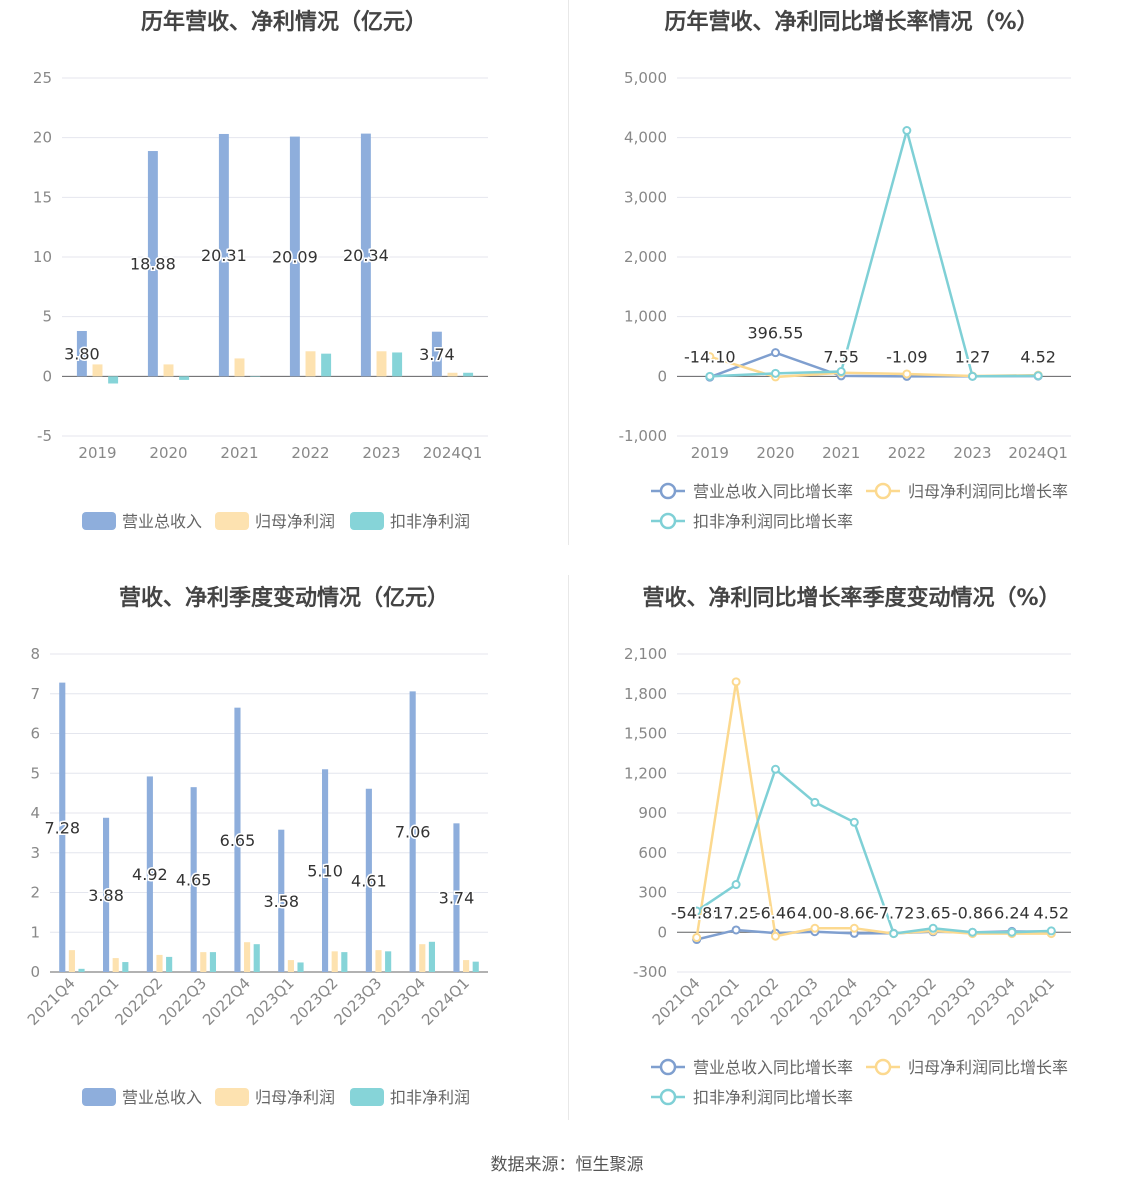 This screenshot has width=1134, height=1188. I want to click on x-tick-label: 2024Q1, so click(453, 453).